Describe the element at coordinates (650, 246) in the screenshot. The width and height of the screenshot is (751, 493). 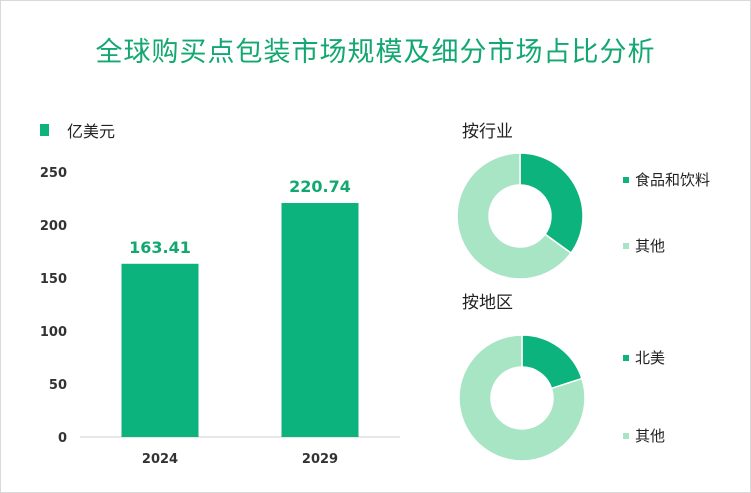
I see `pie1-legend-label-2: 其他` at that location.